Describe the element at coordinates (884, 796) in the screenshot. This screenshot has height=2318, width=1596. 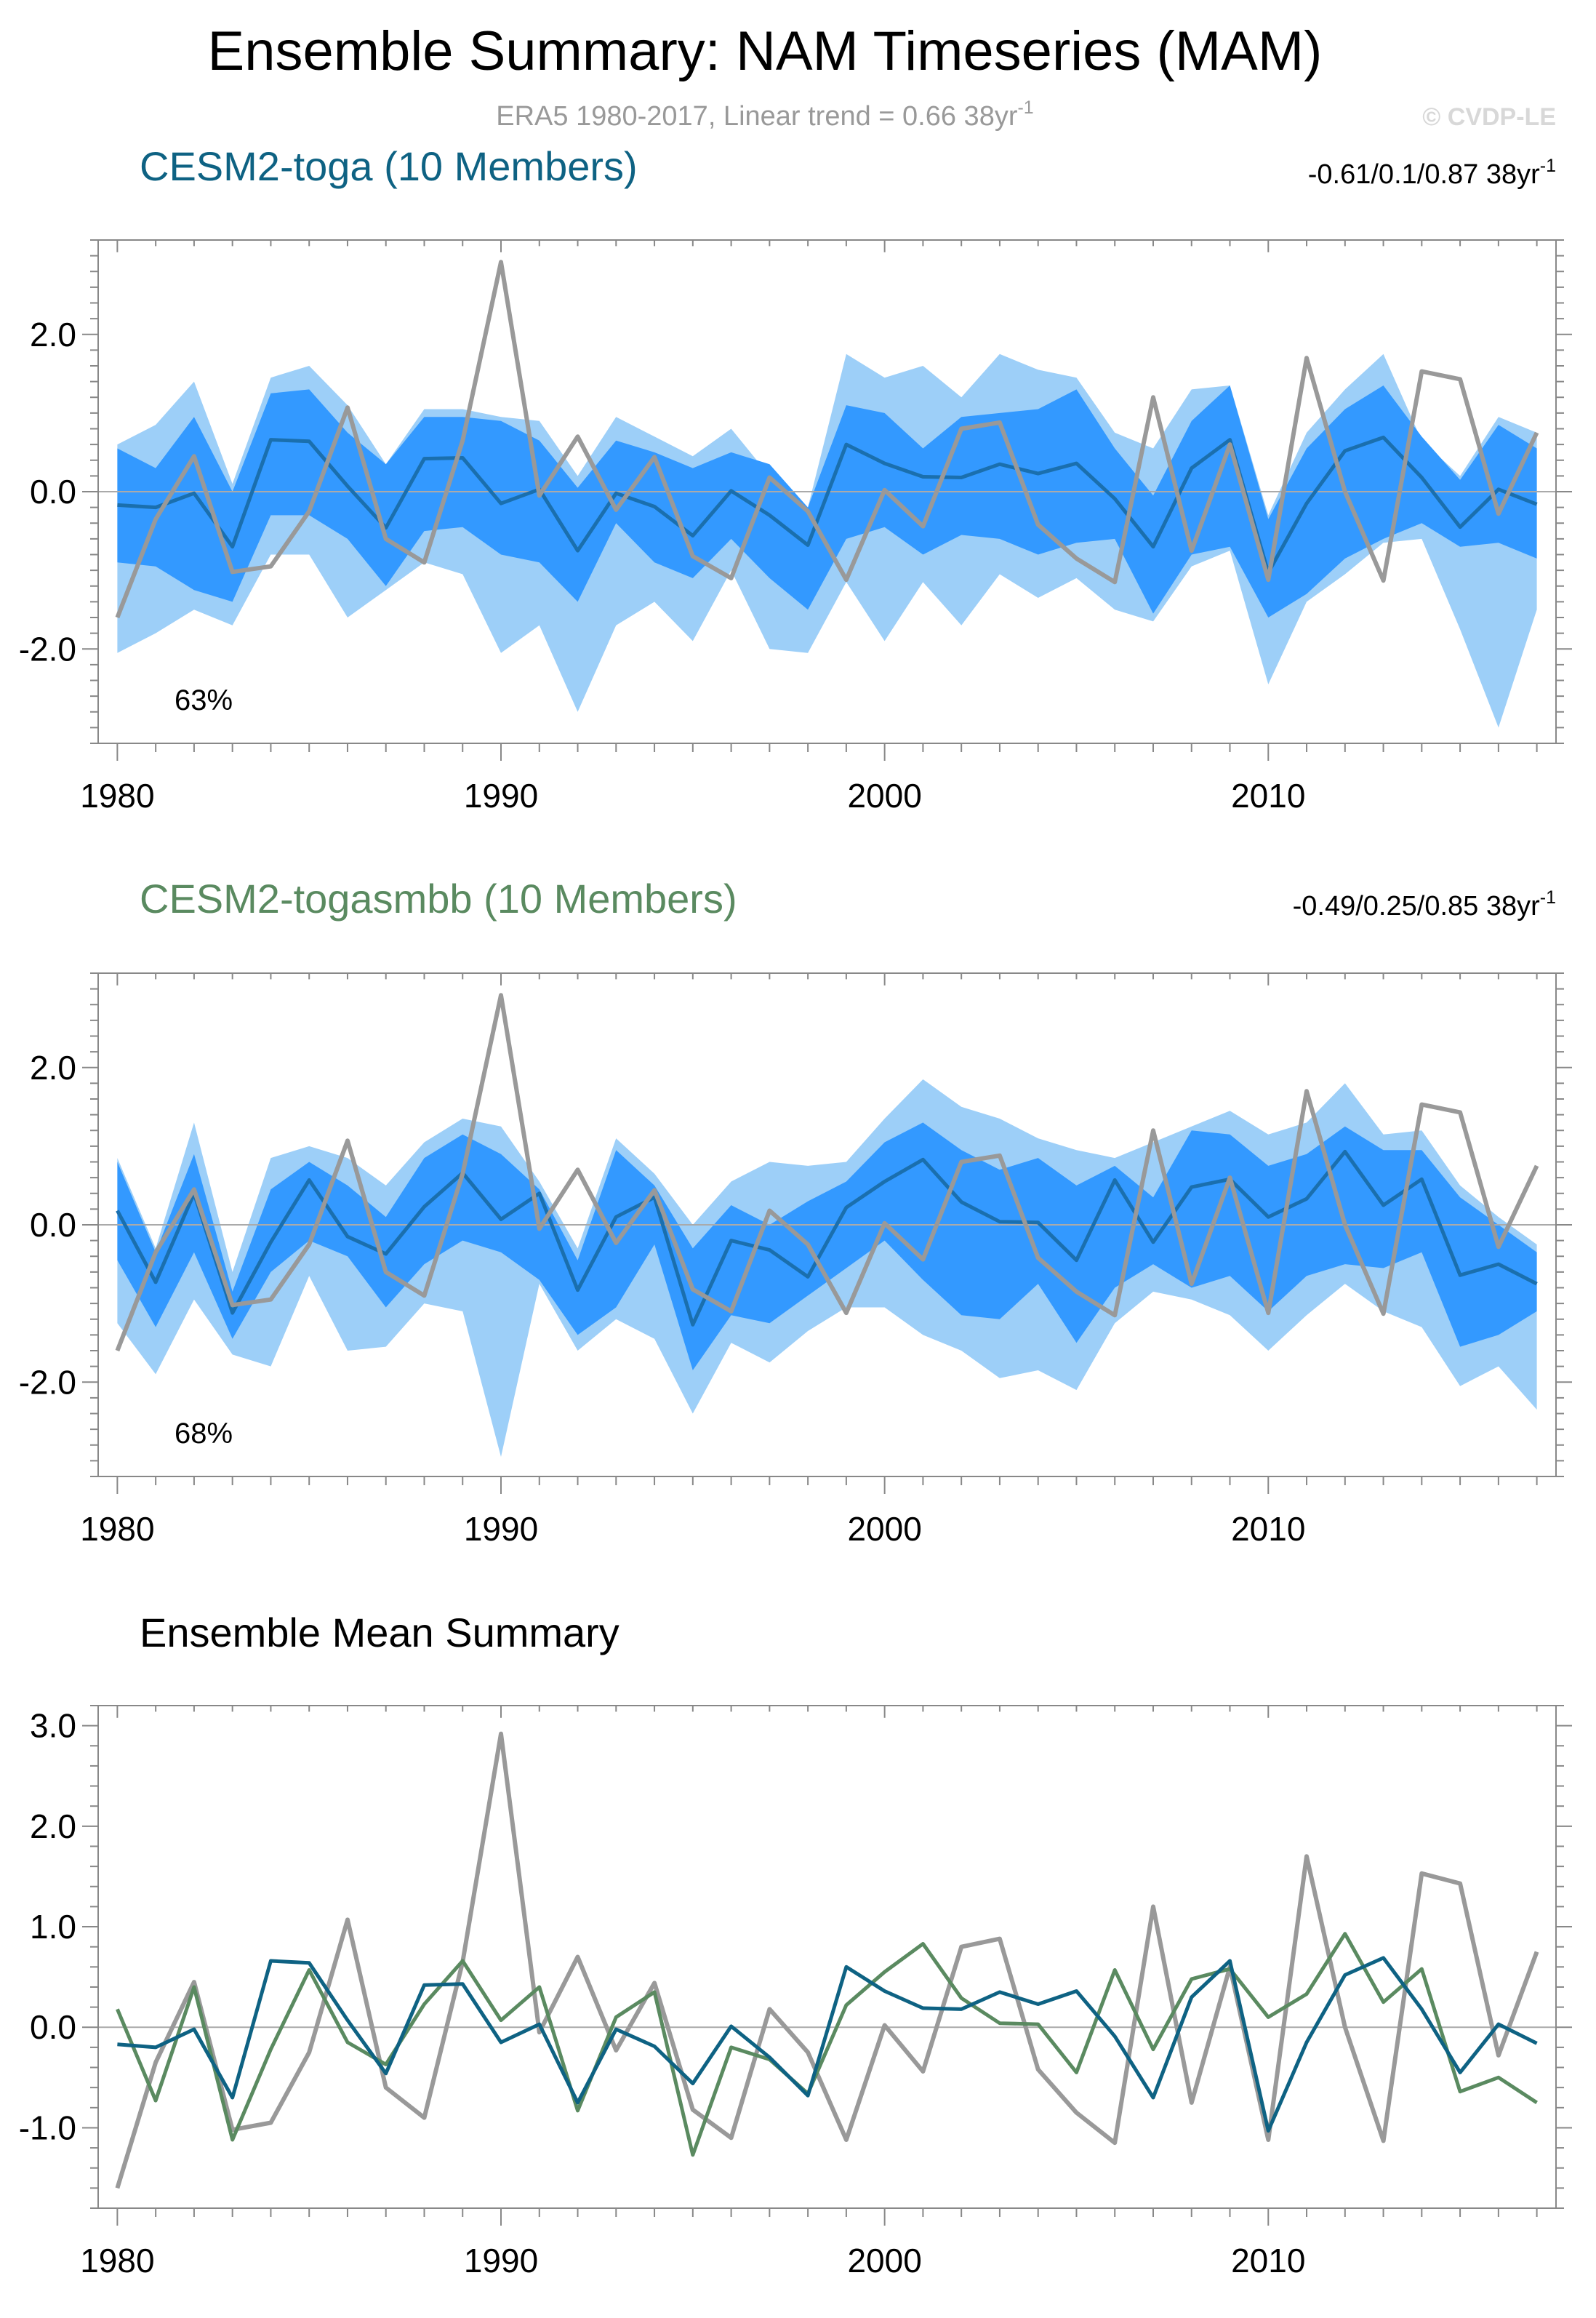
I see `toga-x-tick-label: 2000` at that location.